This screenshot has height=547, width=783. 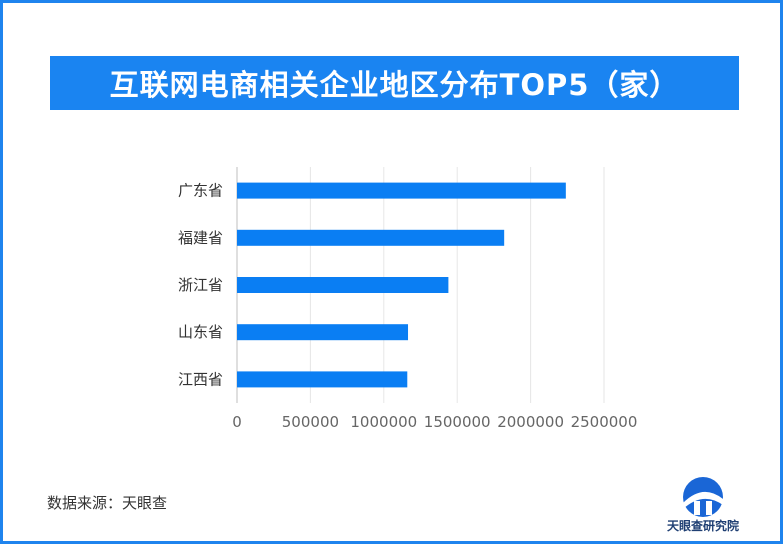 I want to click on category-label: 江西省, so click(x=200, y=379).